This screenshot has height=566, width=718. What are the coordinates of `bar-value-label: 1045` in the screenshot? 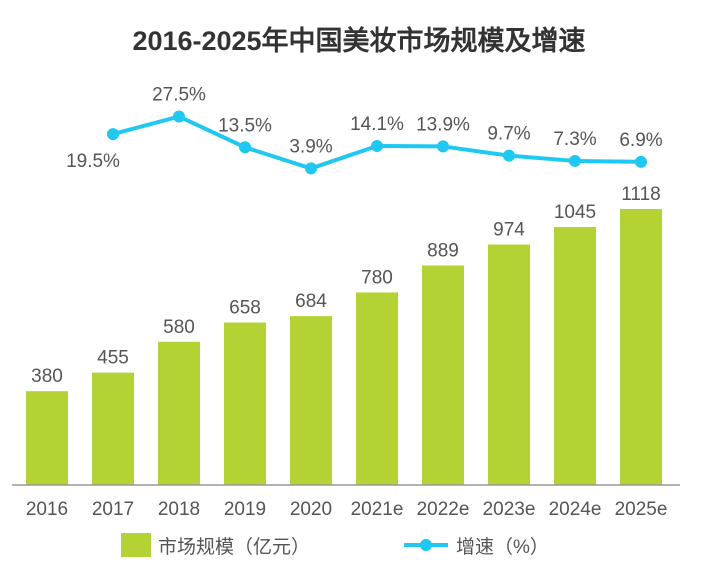 It's located at (575, 212).